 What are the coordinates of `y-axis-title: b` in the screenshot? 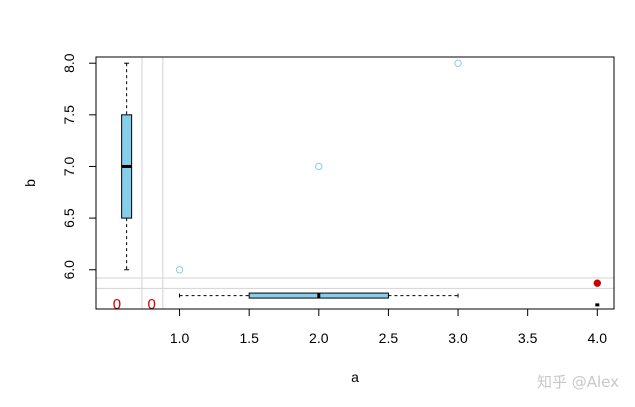 It's located at (30, 183).